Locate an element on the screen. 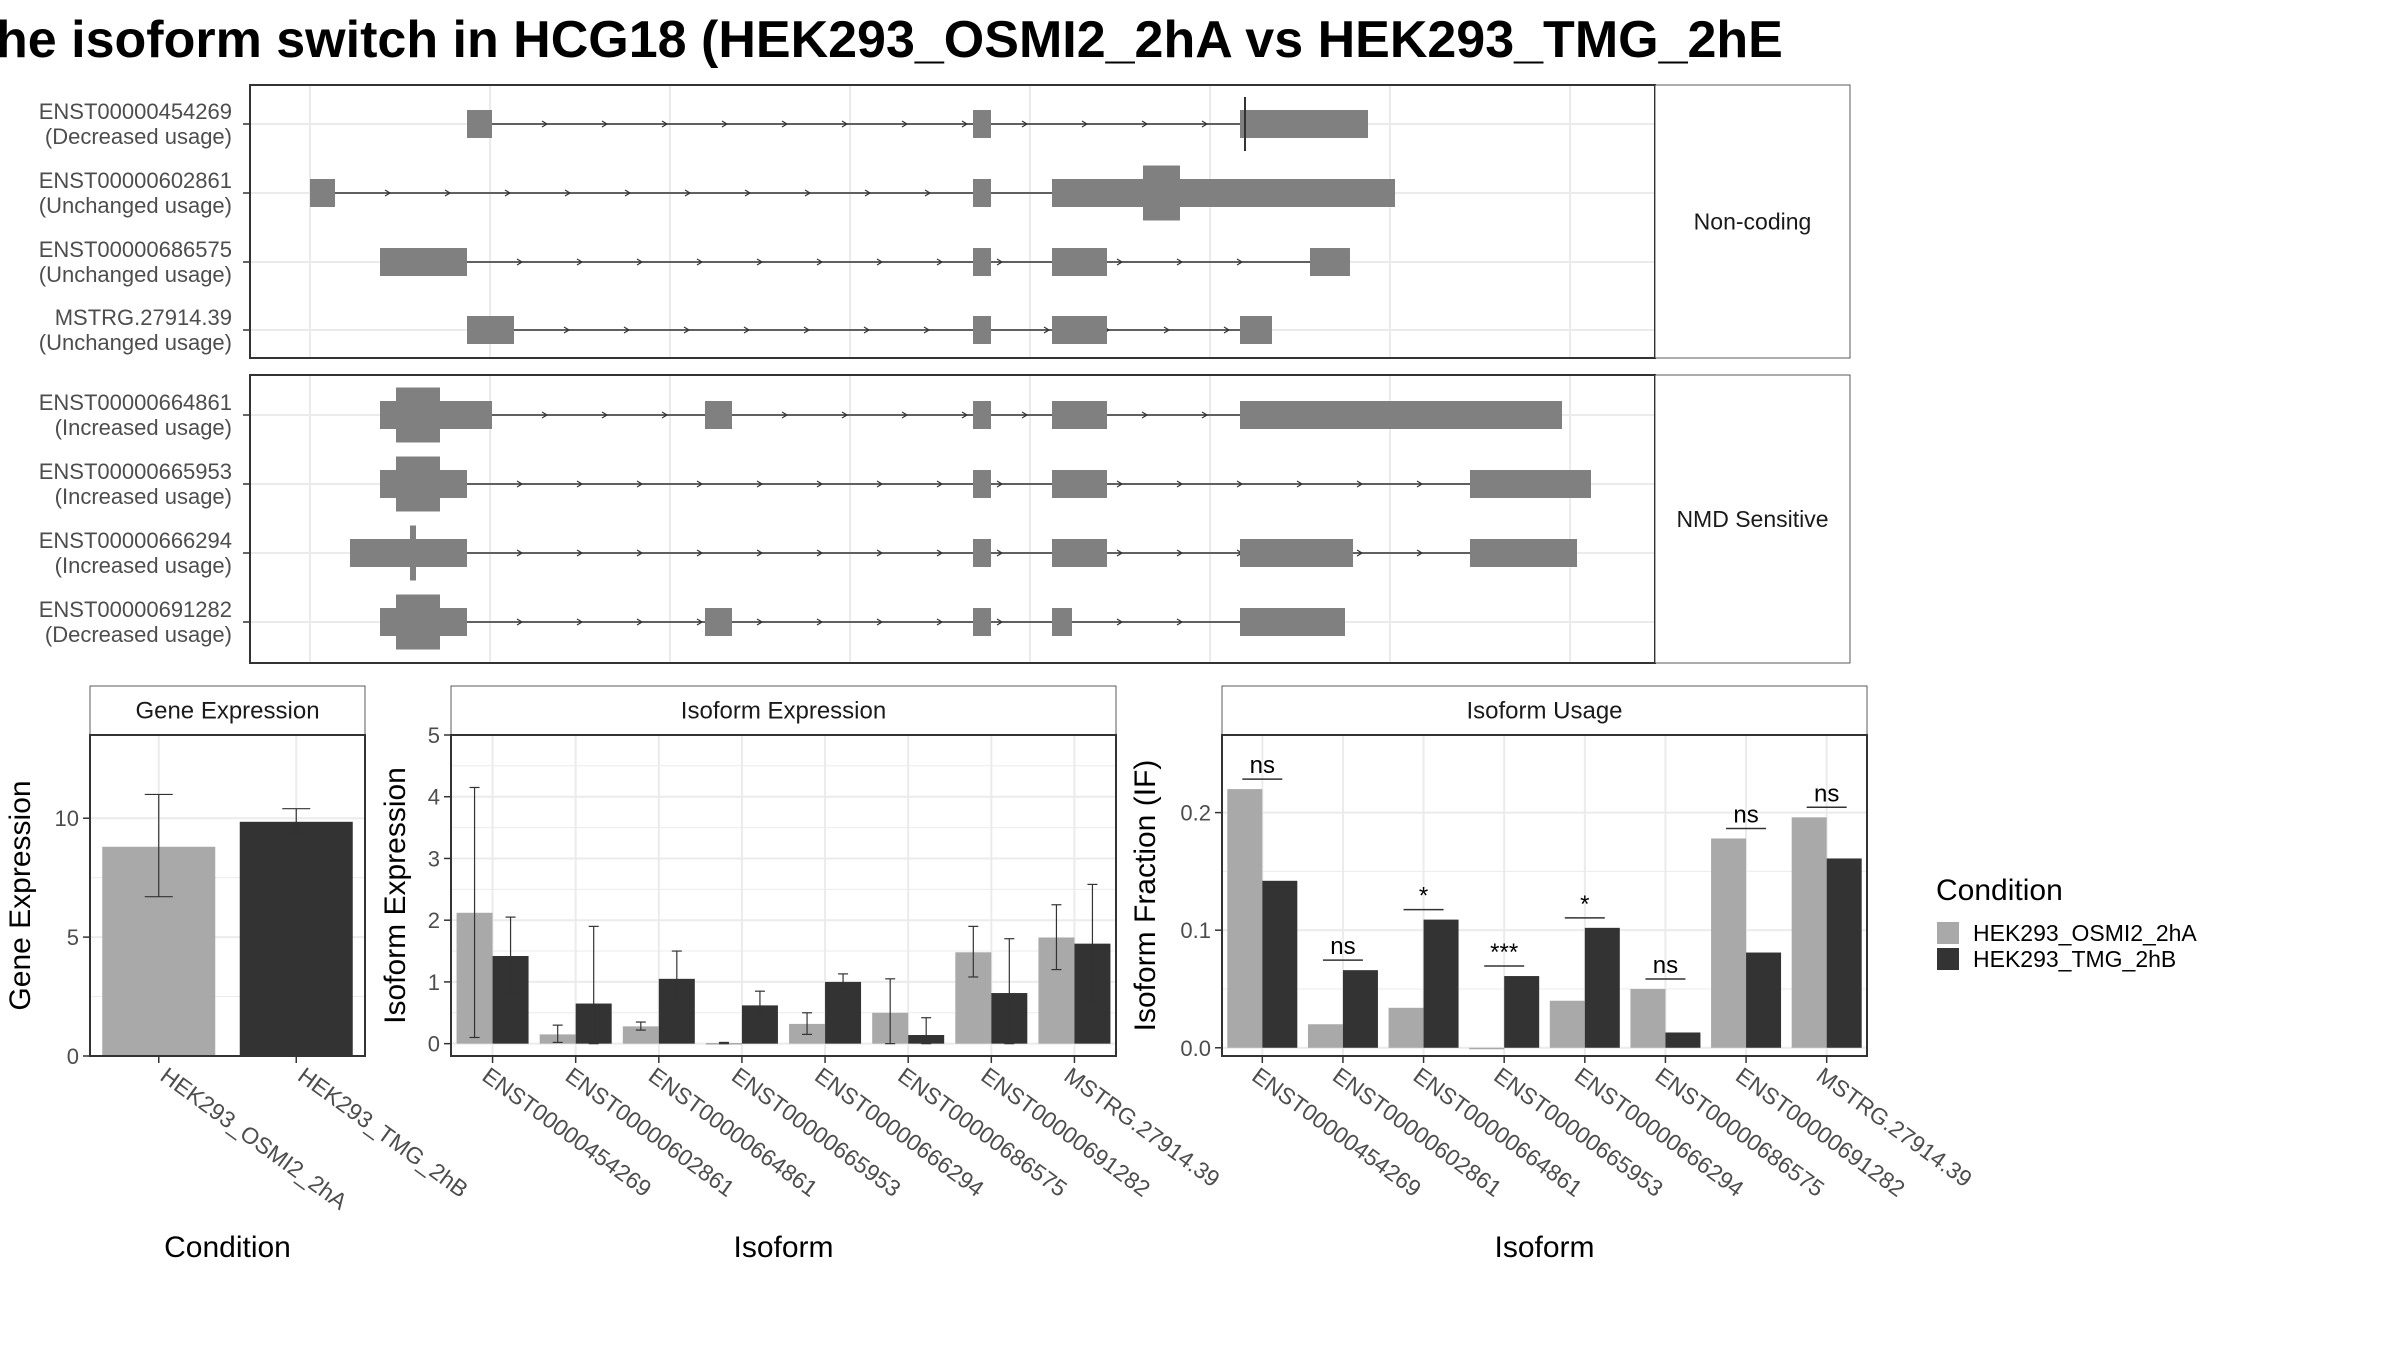 Image resolution: width=2400 pixels, height=1350 pixels. legend-label: HEK293_OSMI2_2hA is located at coordinates (2085, 933).